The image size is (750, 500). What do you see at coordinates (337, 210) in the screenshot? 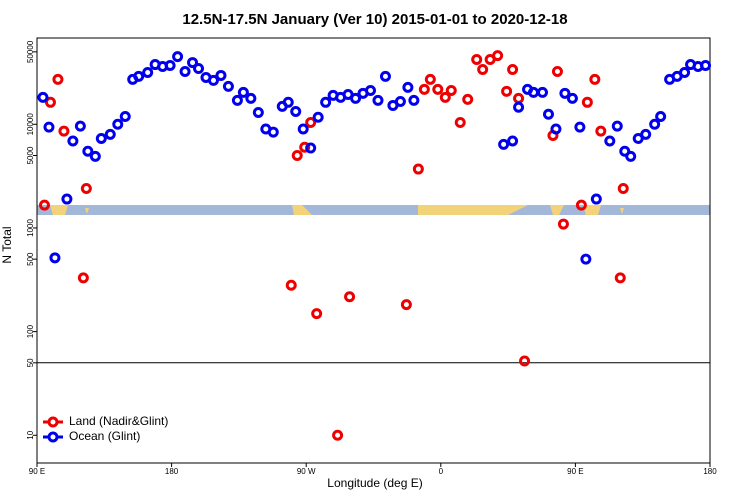
I see `land-shapes` at bounding box center [337, 210].